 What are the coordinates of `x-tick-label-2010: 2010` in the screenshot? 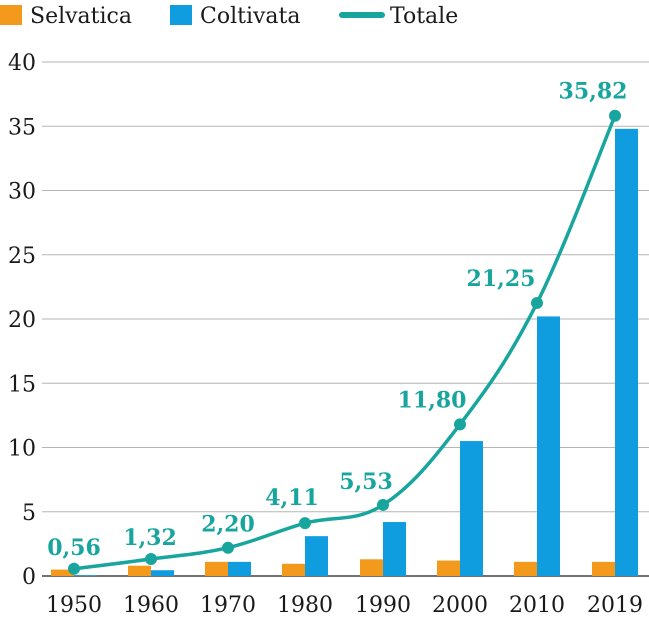 It's located at (537, 605).